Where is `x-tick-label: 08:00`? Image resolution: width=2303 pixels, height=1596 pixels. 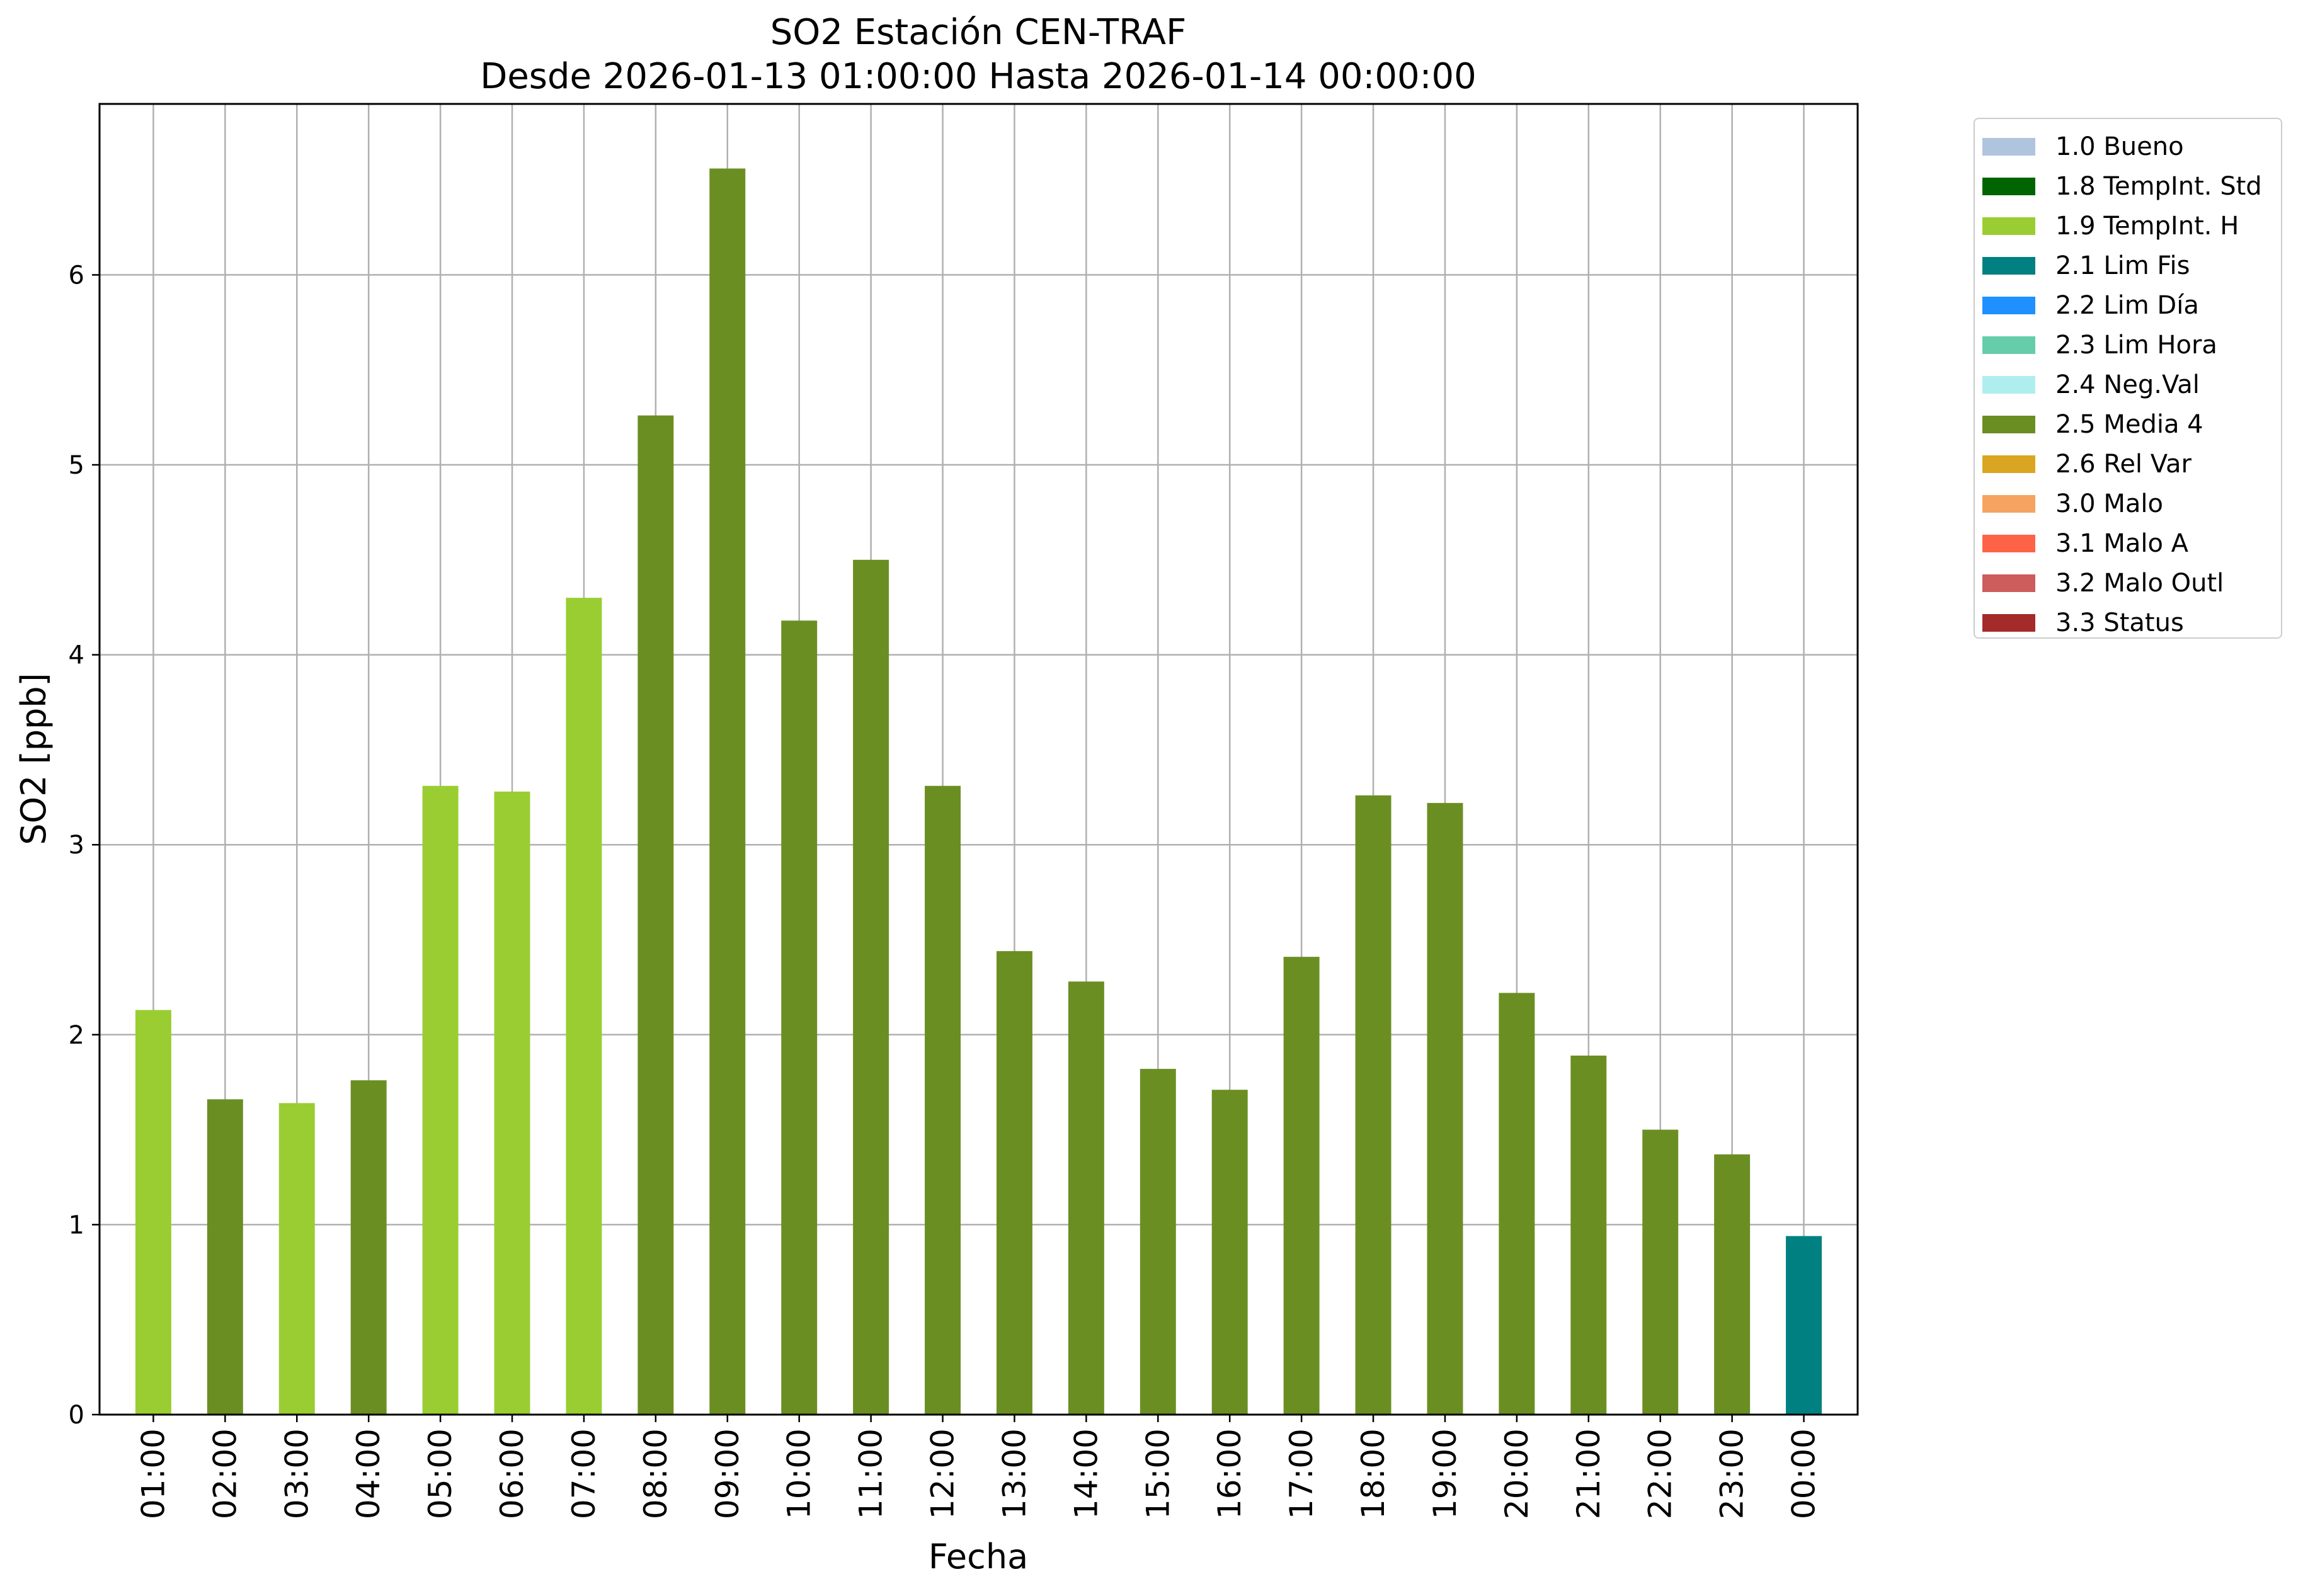
x-tick-label: 08:00 is located at coordinates (655, 1473).